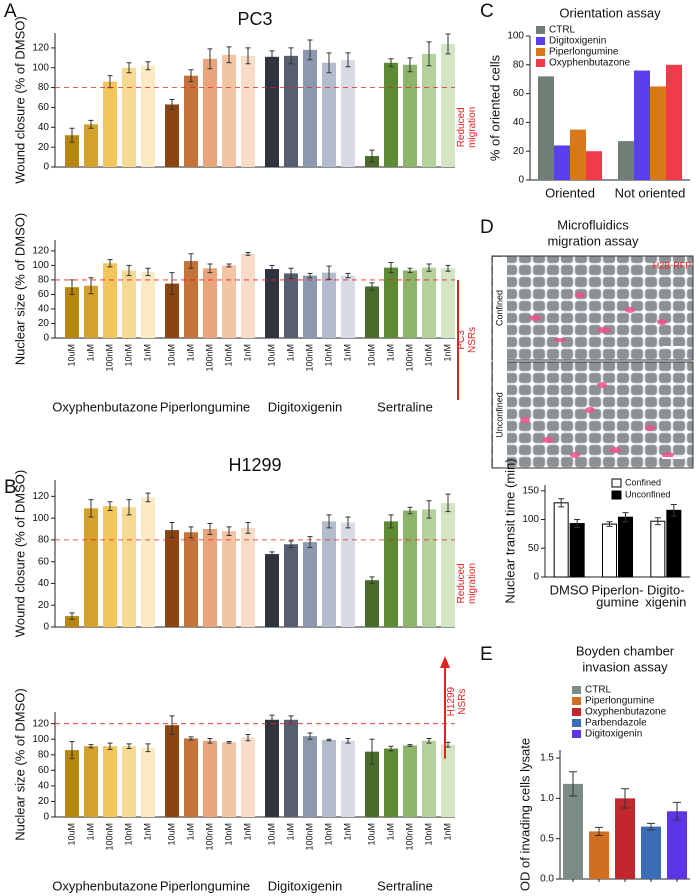 The image size is (700, 896). I want to click on y-tick-label: 0, so click(46, 627).